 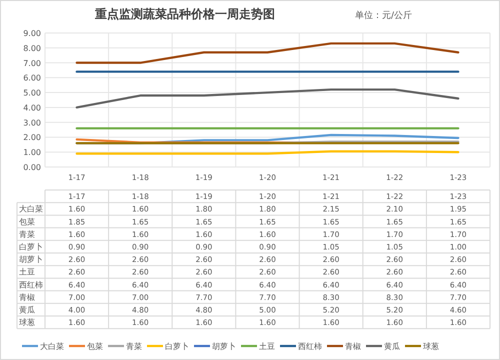 What do you see at coordinates (310, 346) in the screenshot?
I see `legend-label: 西红柿` at bounding box center [310, 346].